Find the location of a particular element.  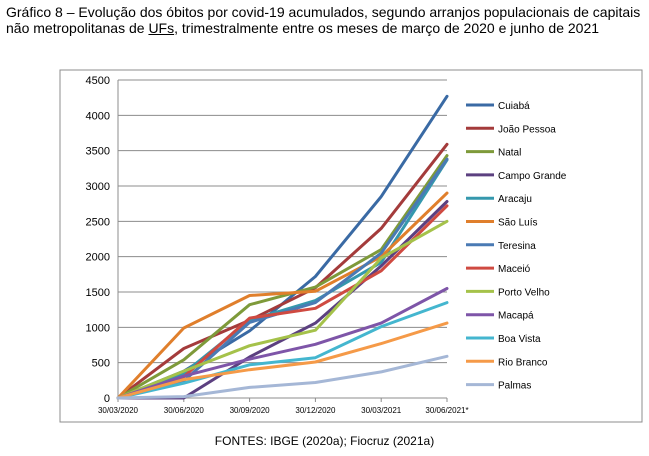

x-tick-label: 30/12/2020 is located at coordinates (315, 410).